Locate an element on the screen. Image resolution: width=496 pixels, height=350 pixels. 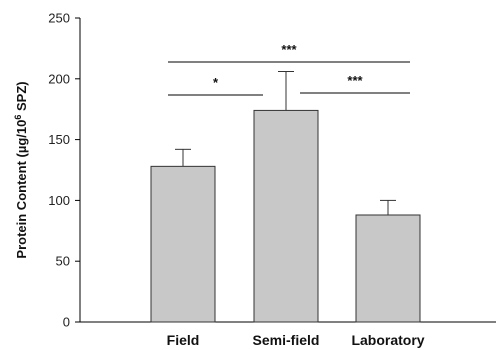
y-tick-label: 50 is located at coordinates (63, 261).